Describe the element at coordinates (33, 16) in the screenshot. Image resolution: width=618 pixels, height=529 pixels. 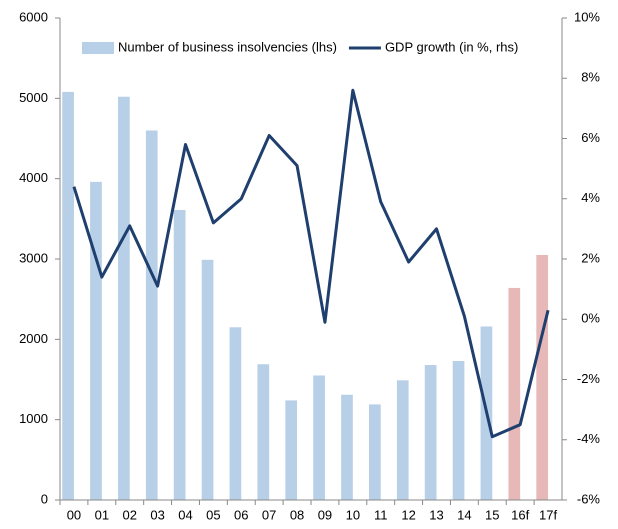
I see `y-tick-label: 6000` at that location.